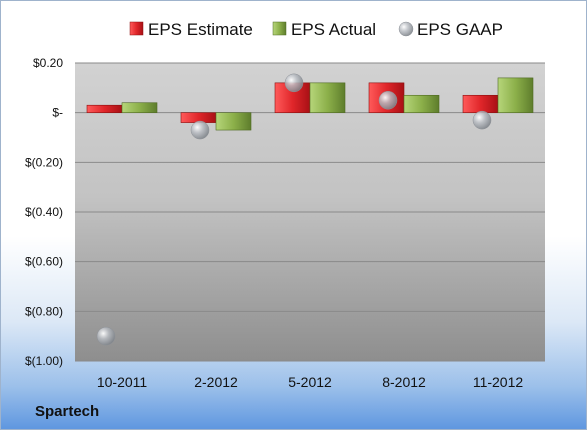 This screenshot has width=587, height=430. Describe the element at coordinates (57, 113) in the screenshot. I see `y-tick-label: $-` at that location.